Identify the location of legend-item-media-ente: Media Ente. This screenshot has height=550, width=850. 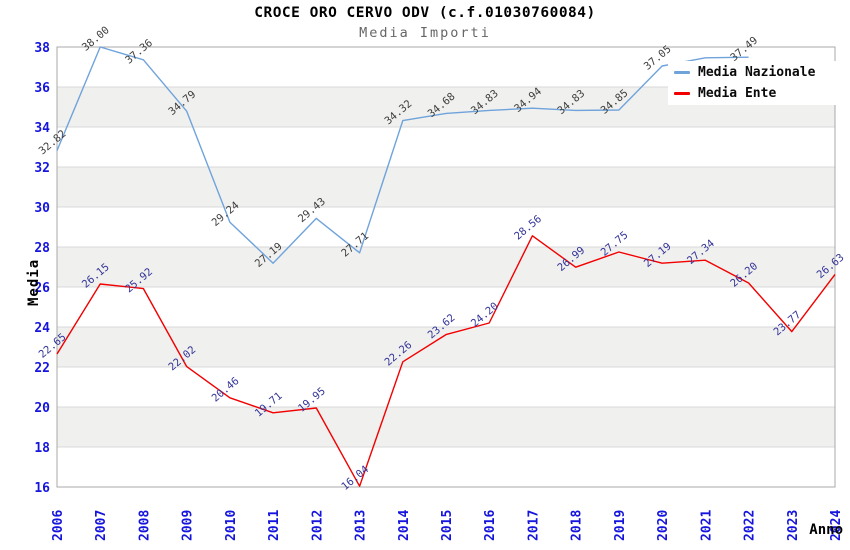
(753, 93).